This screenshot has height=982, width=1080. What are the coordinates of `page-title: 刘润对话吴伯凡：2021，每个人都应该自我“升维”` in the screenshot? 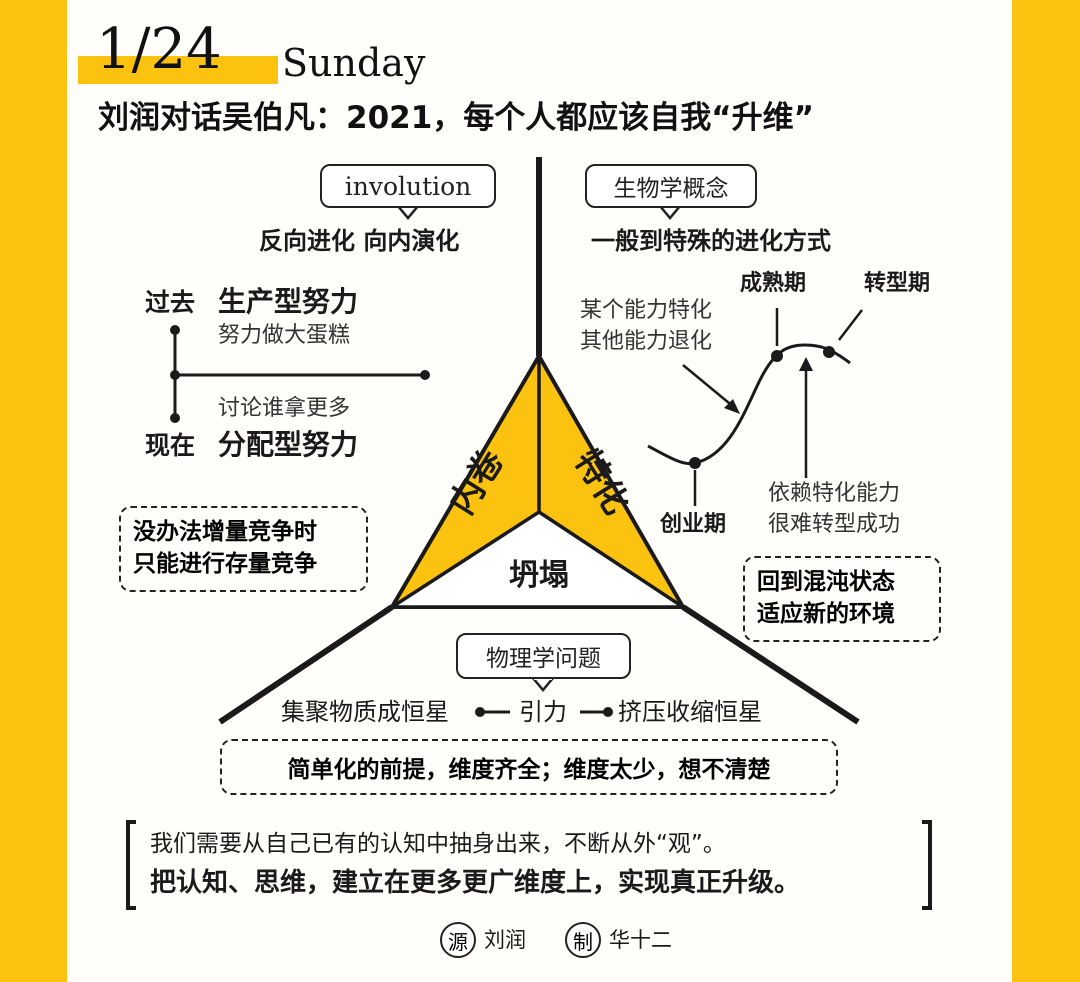 It's located at (456, 118).